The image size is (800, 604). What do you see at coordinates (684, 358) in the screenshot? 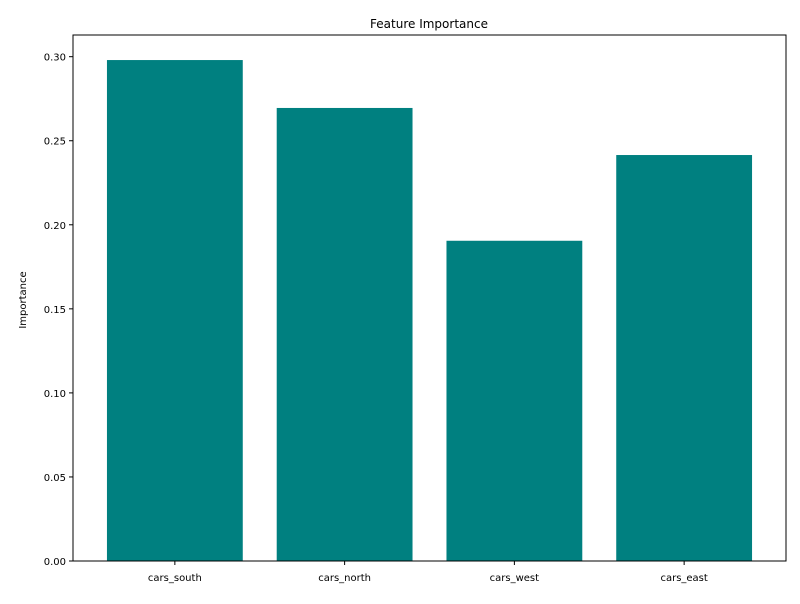
I see `bar-cars-east` at bounding box center [684, 358].